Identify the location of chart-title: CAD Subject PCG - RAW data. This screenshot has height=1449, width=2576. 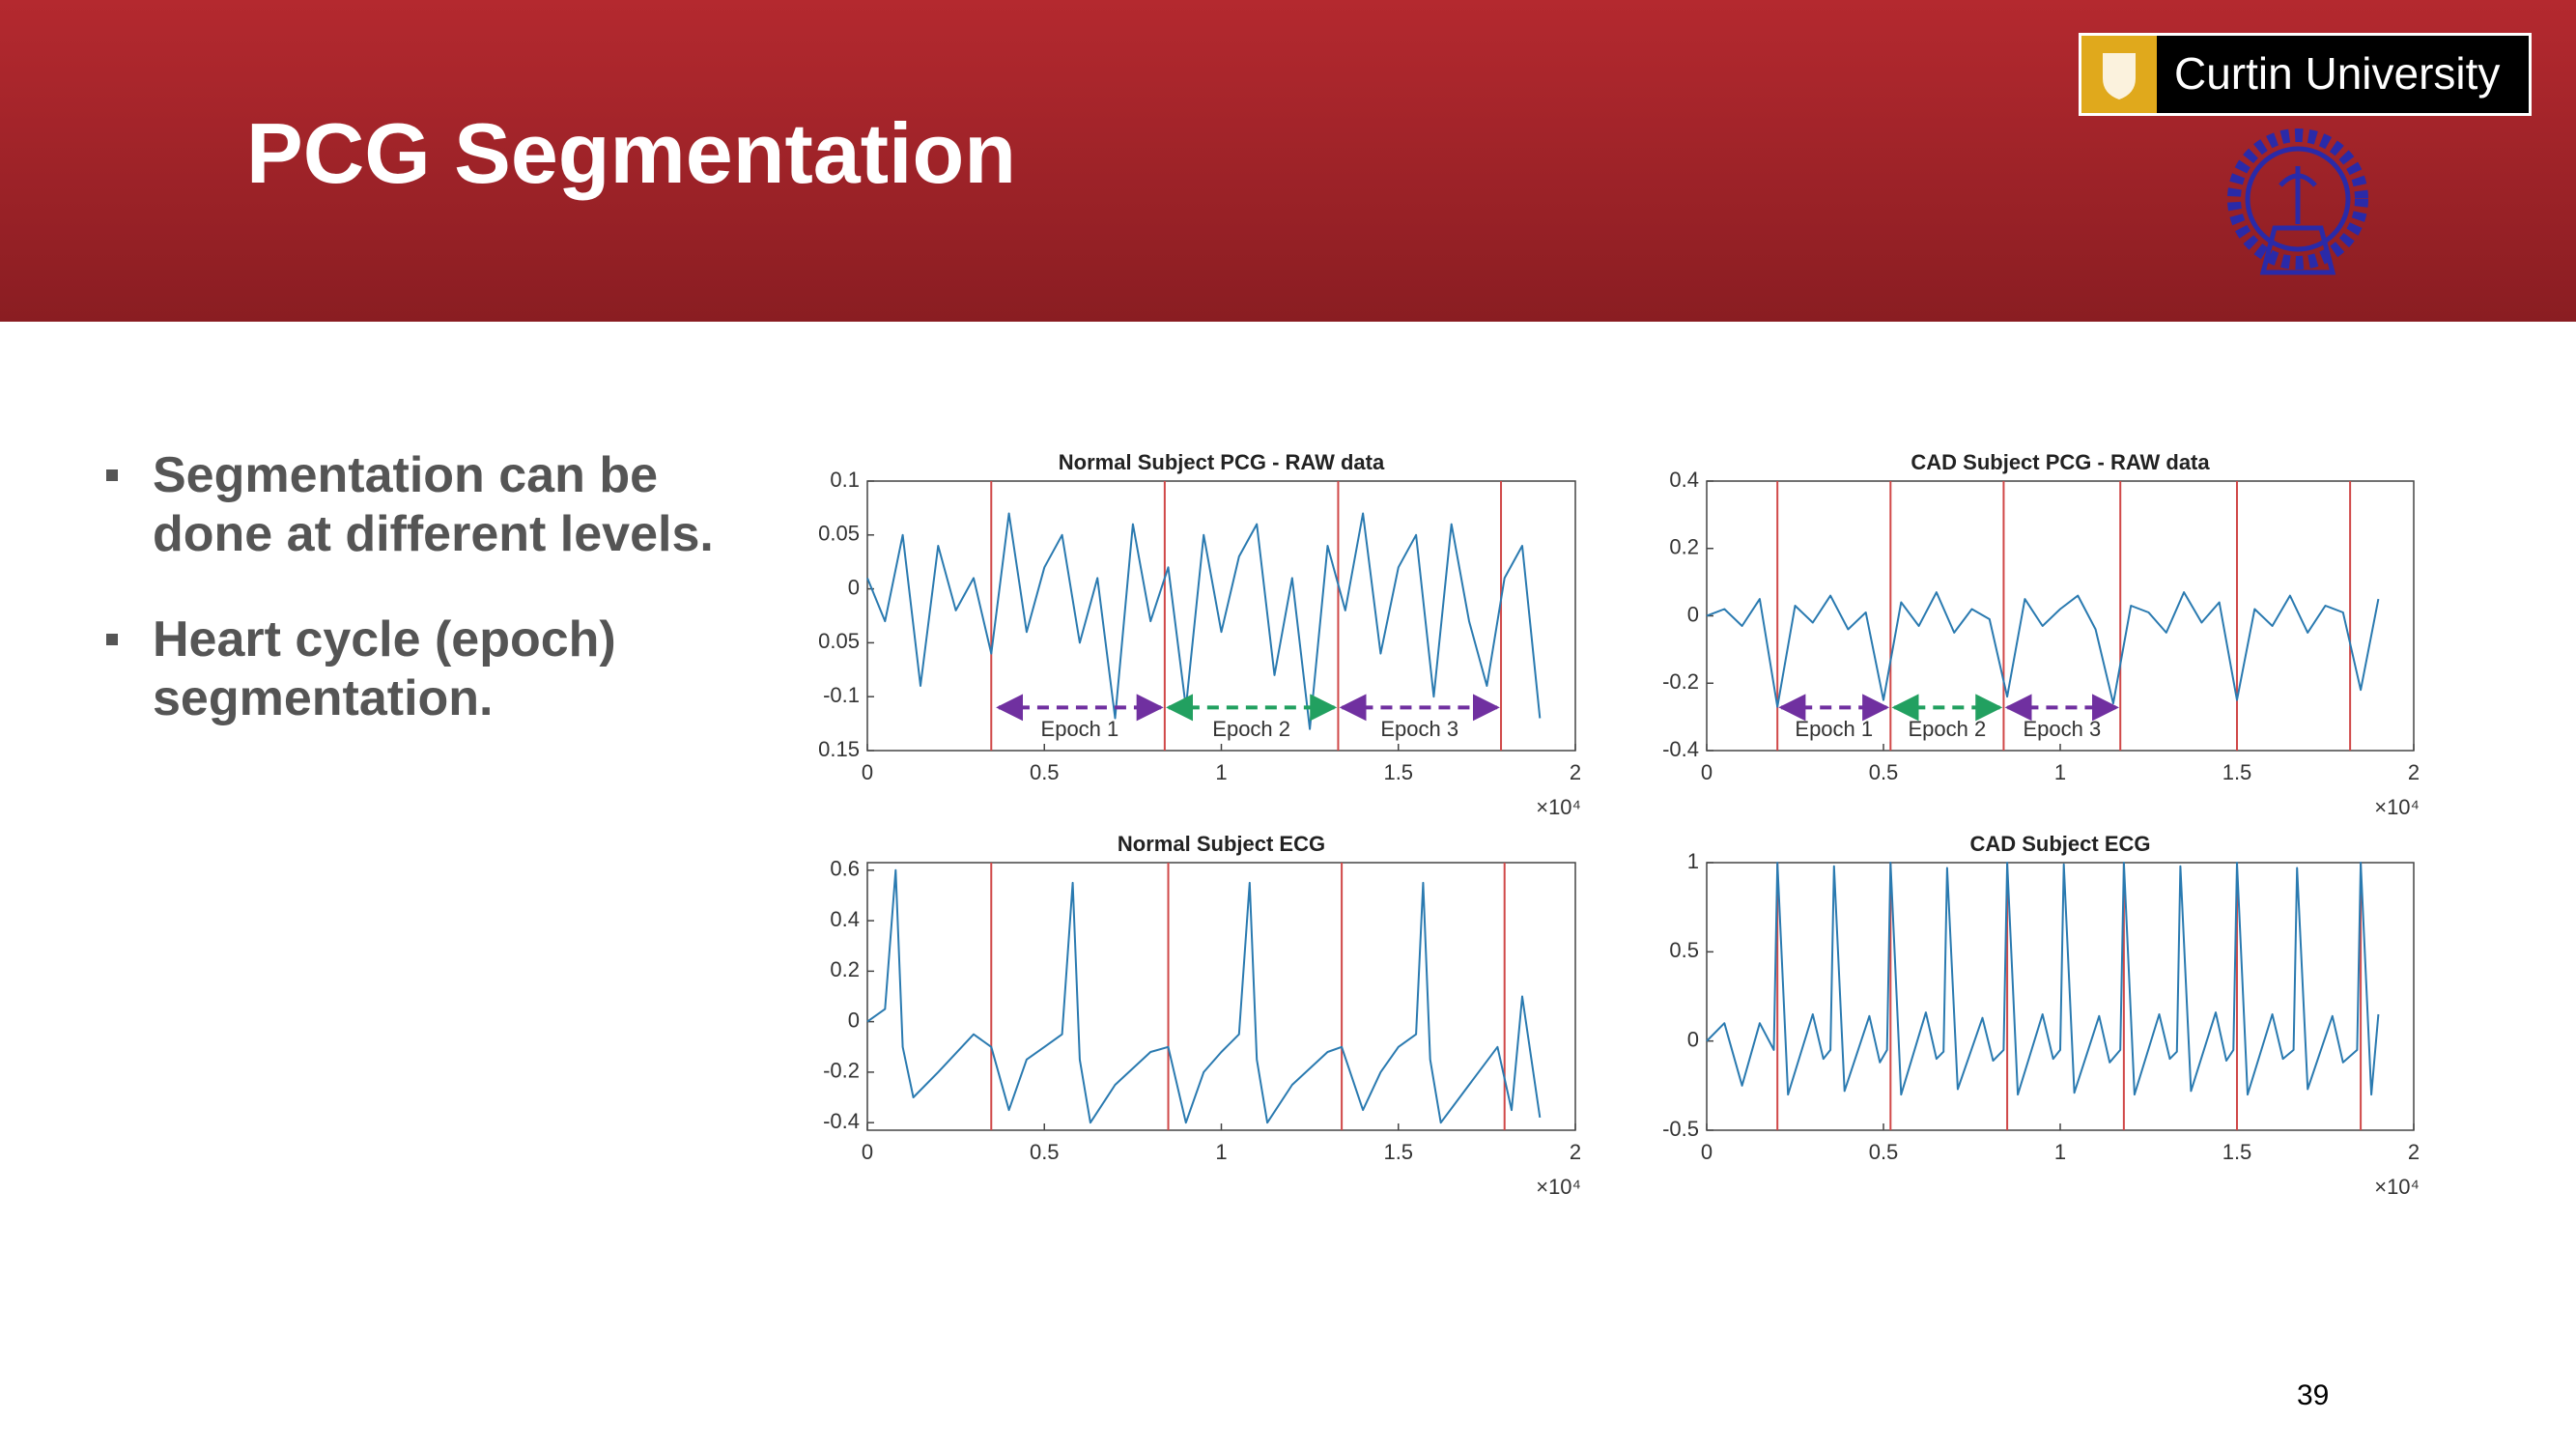
(2060, 462).